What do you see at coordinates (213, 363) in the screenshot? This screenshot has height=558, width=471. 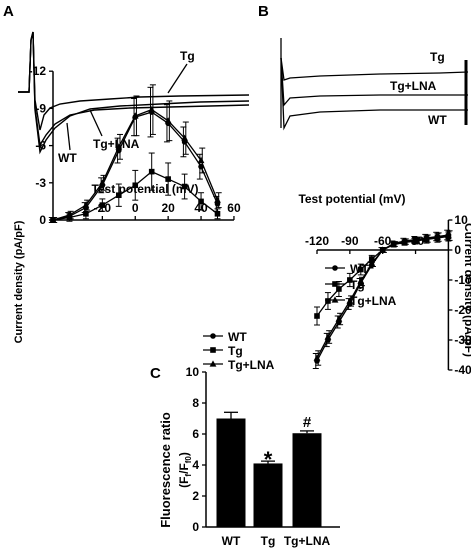 I see `chart-a-legend-marker` at bounding box center [213, 363].